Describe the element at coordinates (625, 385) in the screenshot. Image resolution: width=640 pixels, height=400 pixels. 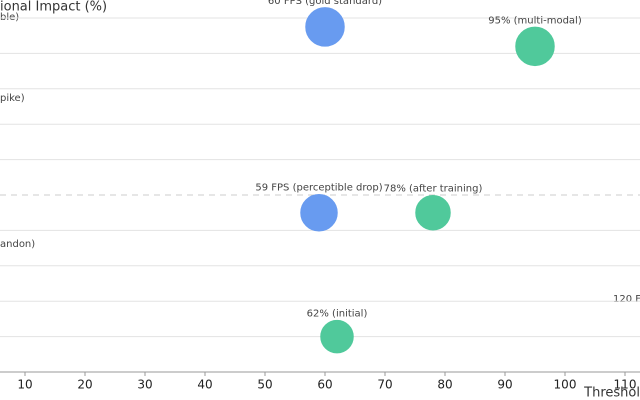
I see `x-tick-label: 110` at that location.